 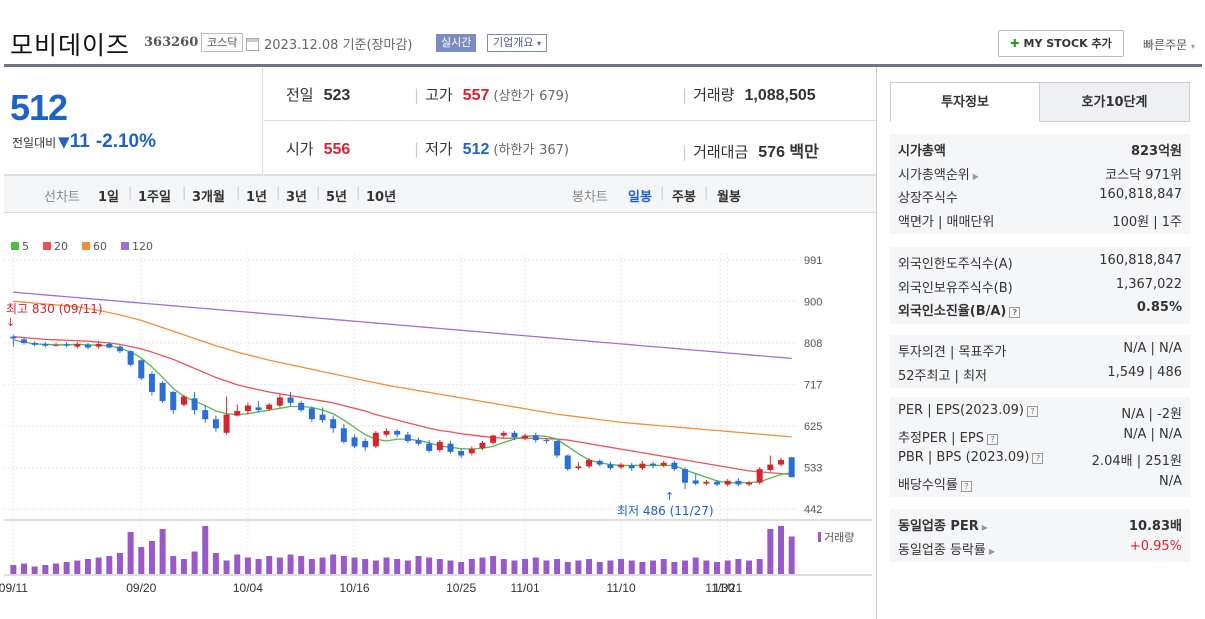 What do you see at coordinates (1040, 149) in the screenshot?
I see `info-row: 시가총액 823억원` at bounding box center [1040, 149].